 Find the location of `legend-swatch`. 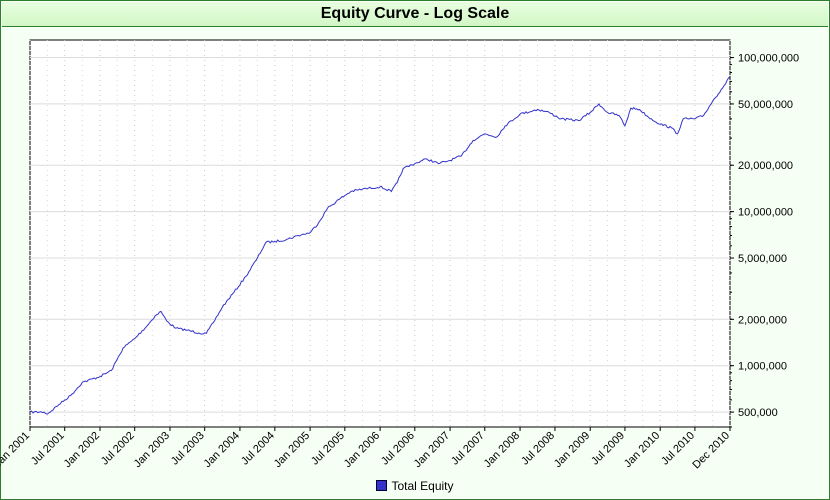

legend-swatch is located at coordinates (382, 485).